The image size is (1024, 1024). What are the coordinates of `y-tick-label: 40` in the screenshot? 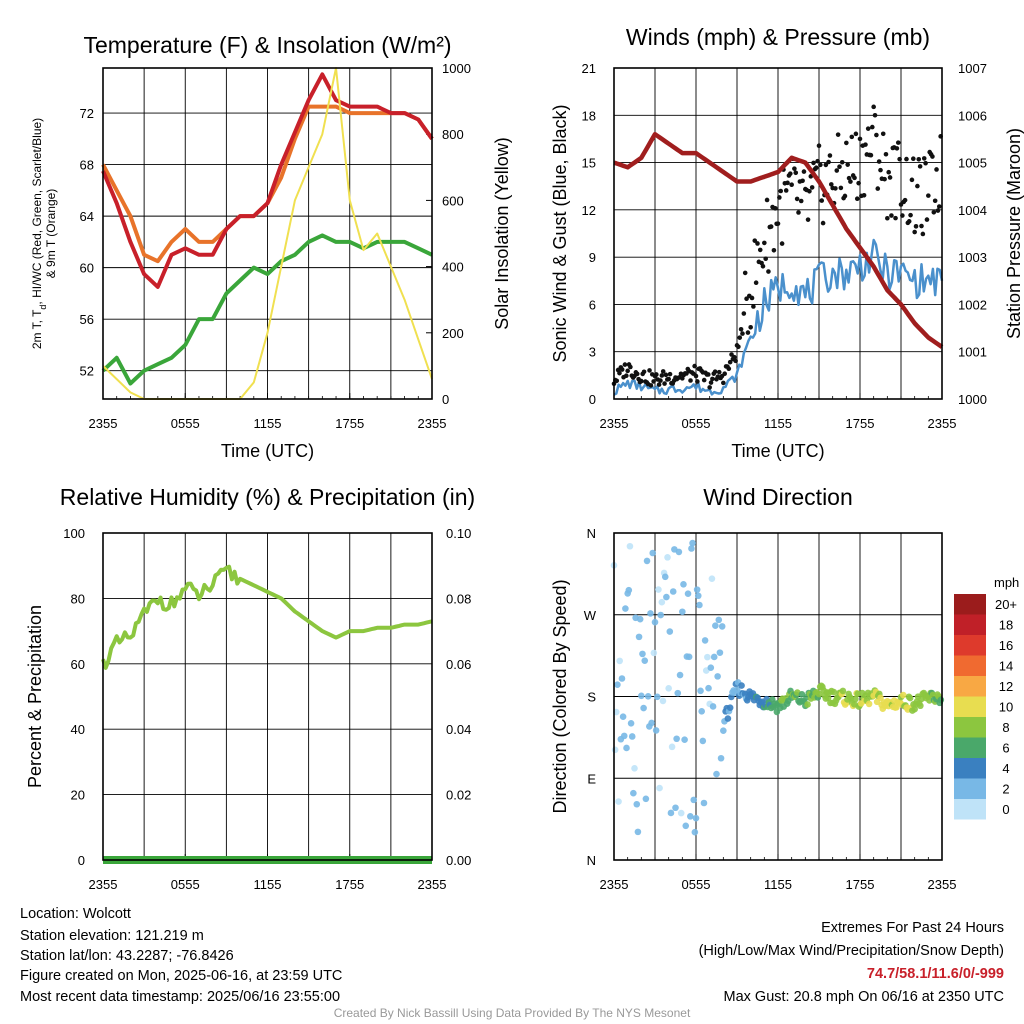 It's located at (78, 729).